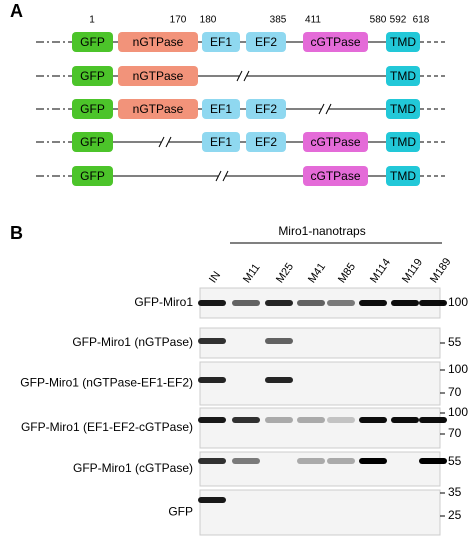 The width and height of the screenshot is (474, 544). I want to click on position-label: 411, so click(313, 20).